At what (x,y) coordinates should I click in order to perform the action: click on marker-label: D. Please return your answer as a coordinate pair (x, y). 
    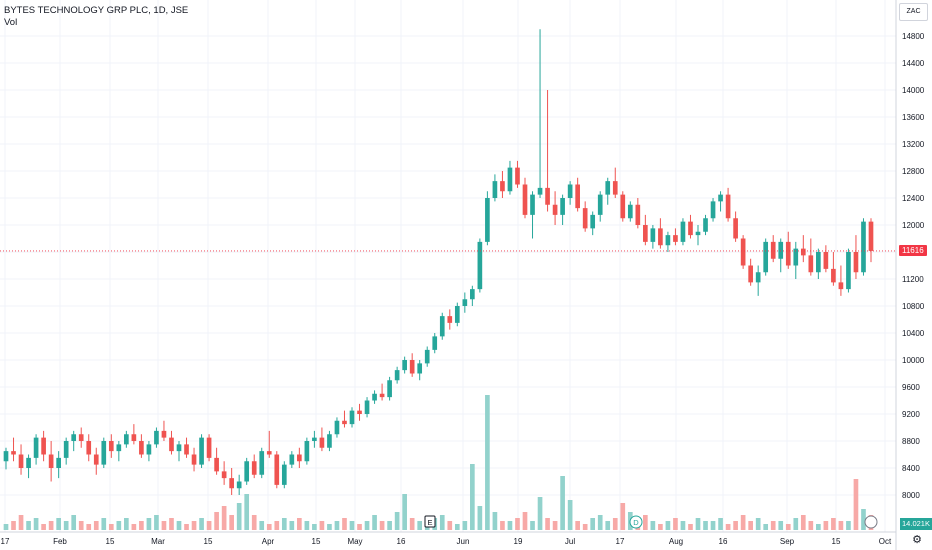
    Looking at the image, I should click on (636, 522).